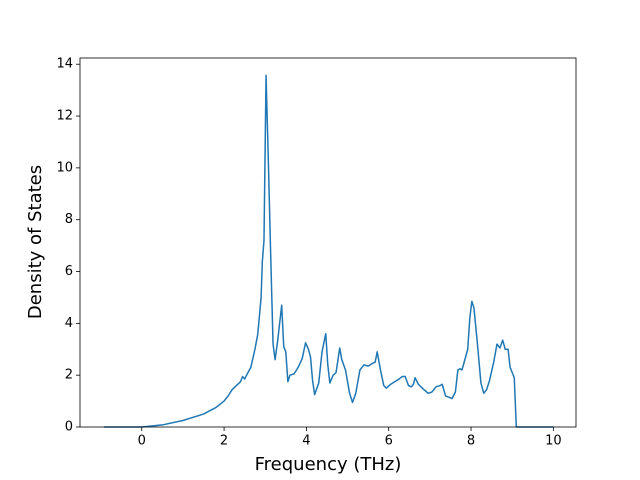 The image size is (640, 480). Describe the element at coordinates (471, 441) in the screenshot. I see `x-tick-label: 8` at that location.